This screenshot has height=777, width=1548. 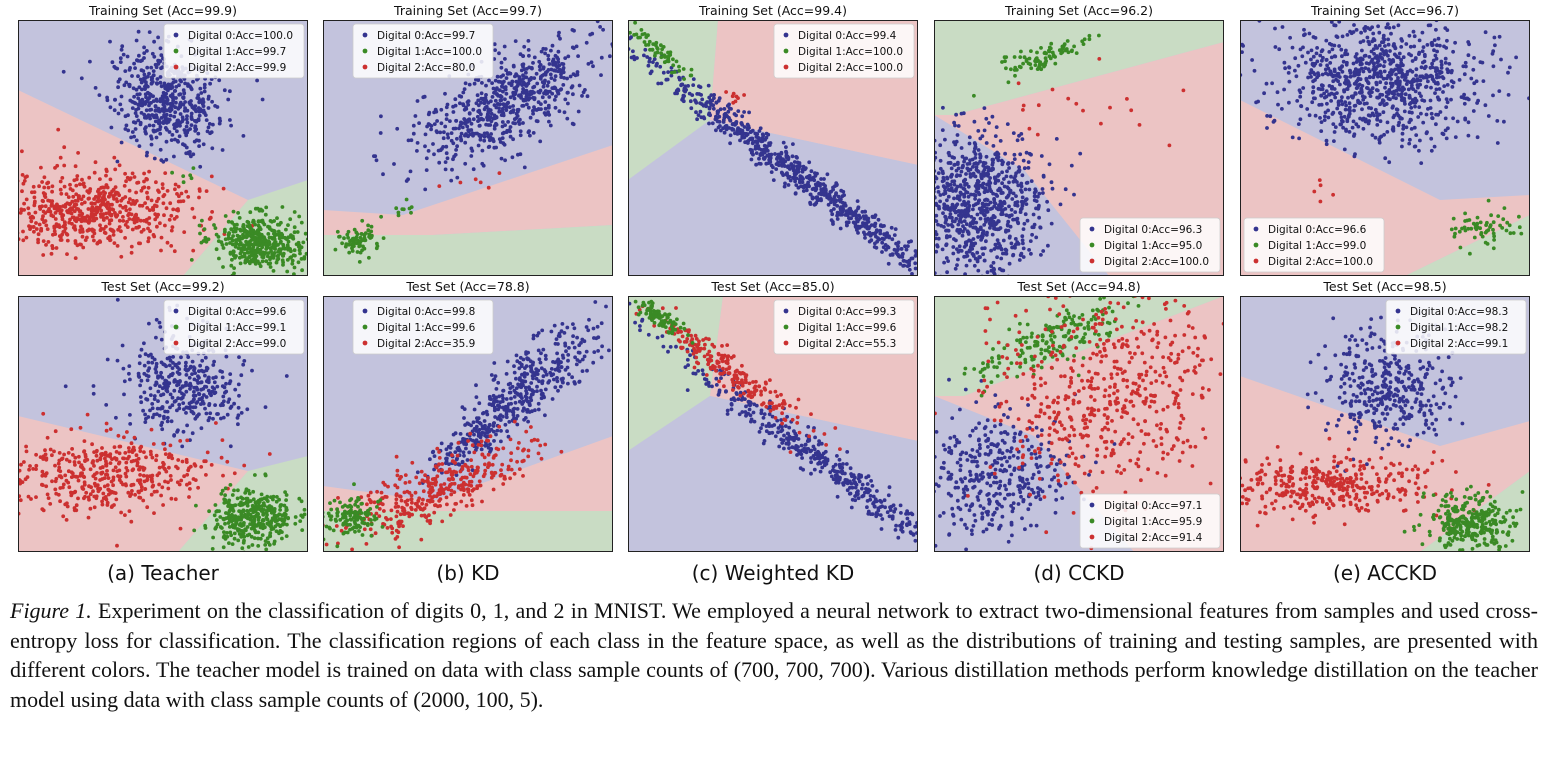 I want to click on legend-entry: Digital 0:Acc=99.8, so click(x=426, y=312).